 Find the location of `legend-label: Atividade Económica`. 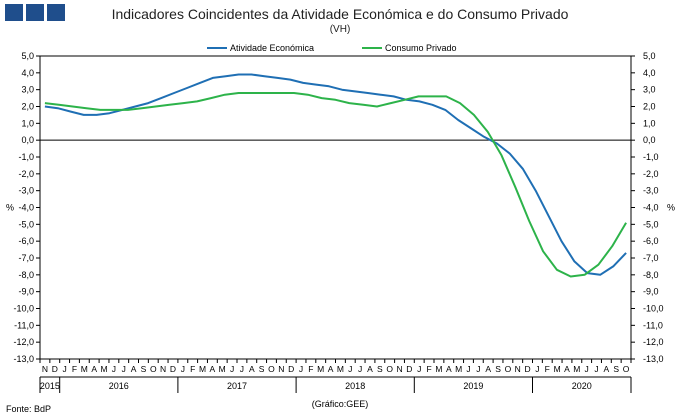

legend-label: Atividade Económica is located at coordinates (272, 48).